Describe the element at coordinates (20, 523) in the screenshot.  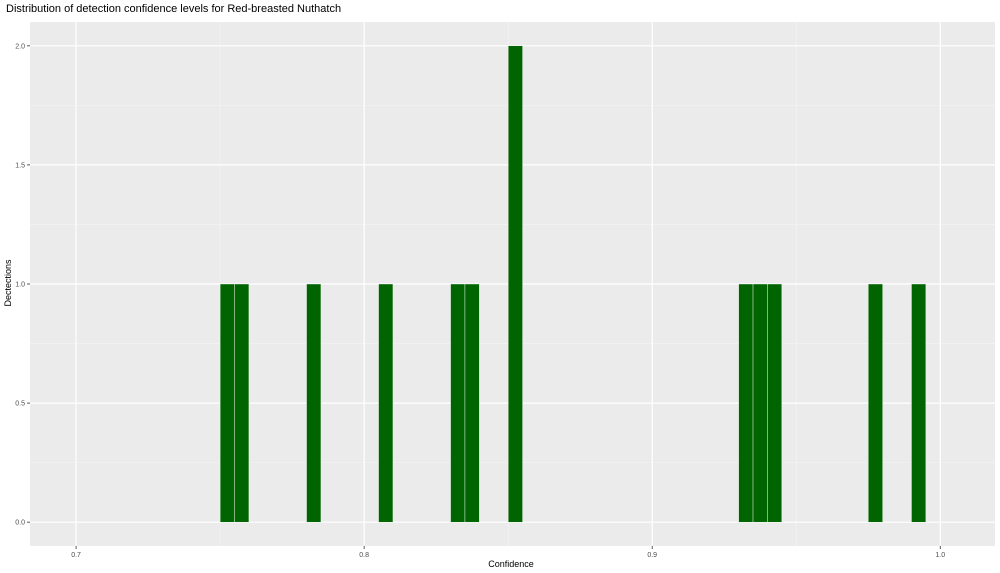
I see `y-tick-label: 0.0` at that location.